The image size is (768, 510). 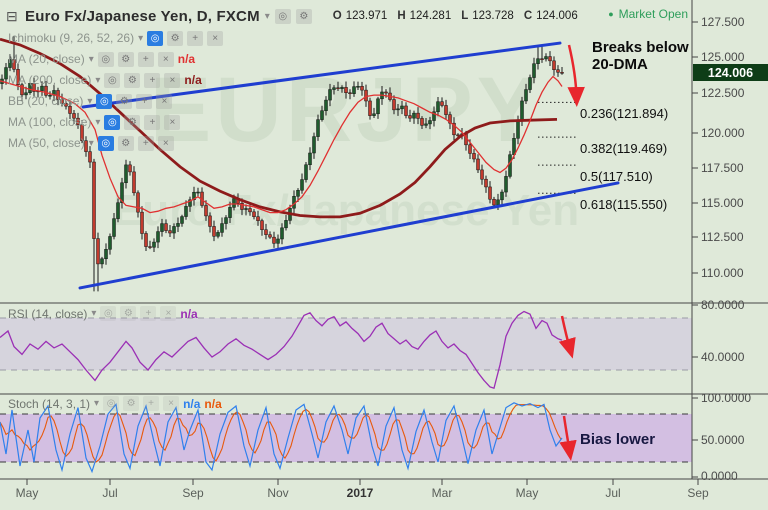 I want to click on price-tick: 115.000, so click(x=722, y=203).